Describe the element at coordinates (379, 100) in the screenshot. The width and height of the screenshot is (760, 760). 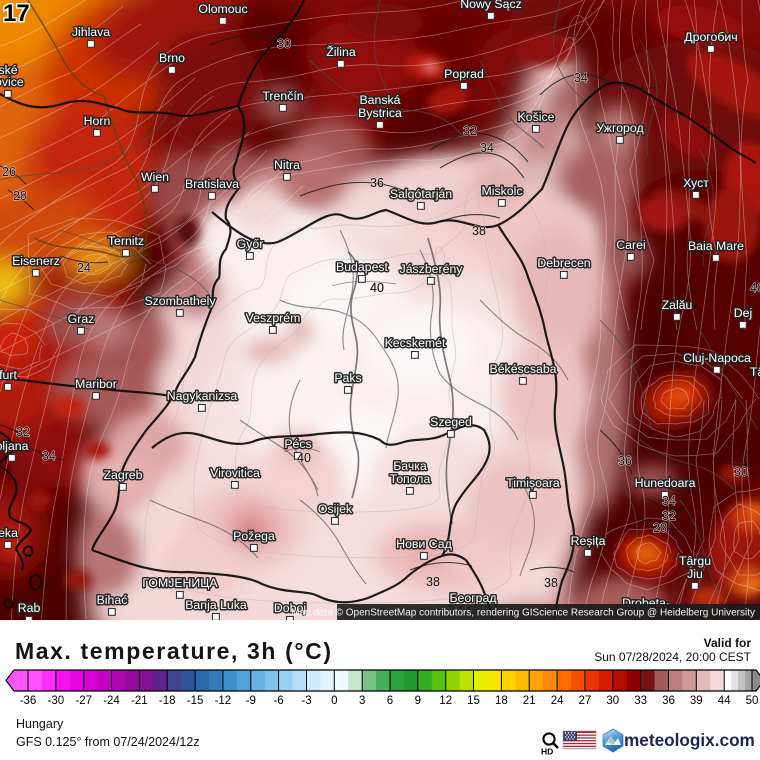
I see `svg-text: Banská` at that location.